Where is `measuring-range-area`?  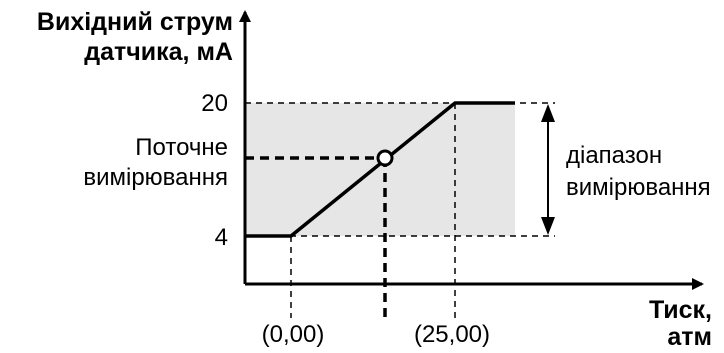 measuring-range-area is located at coordinates (380, 169).